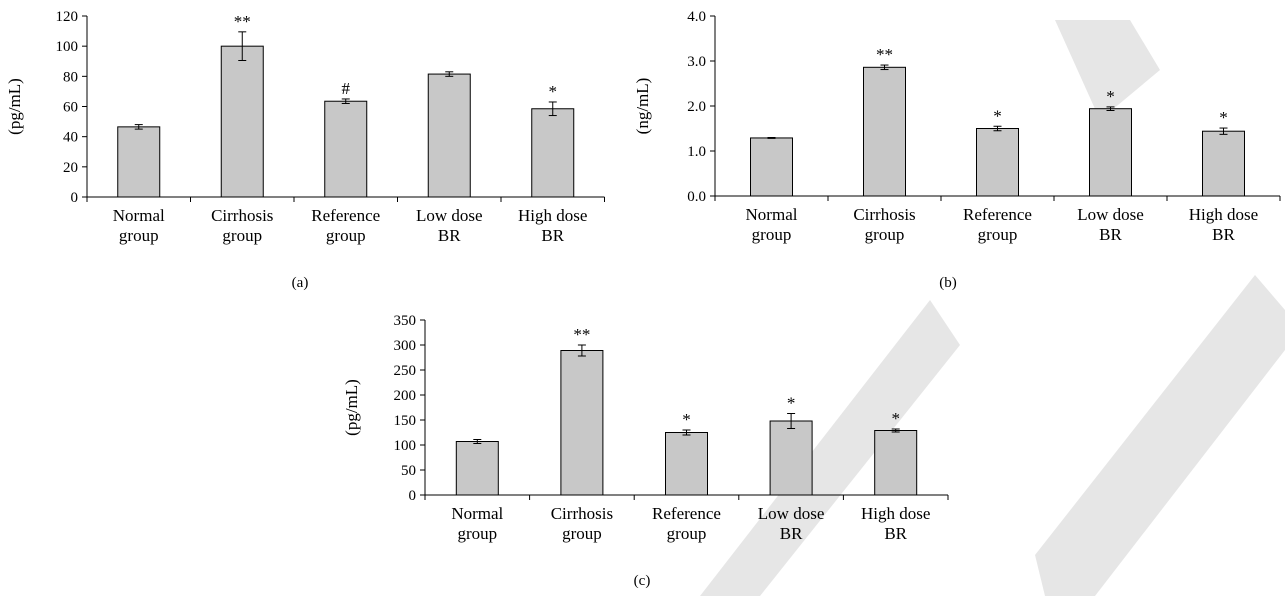 The height and width of the screenshot is (596, 1285). What do you see at coordinates (642, 581) in the screenshot?
I see `panel-label: (c)` at bounding box center [642, 581].